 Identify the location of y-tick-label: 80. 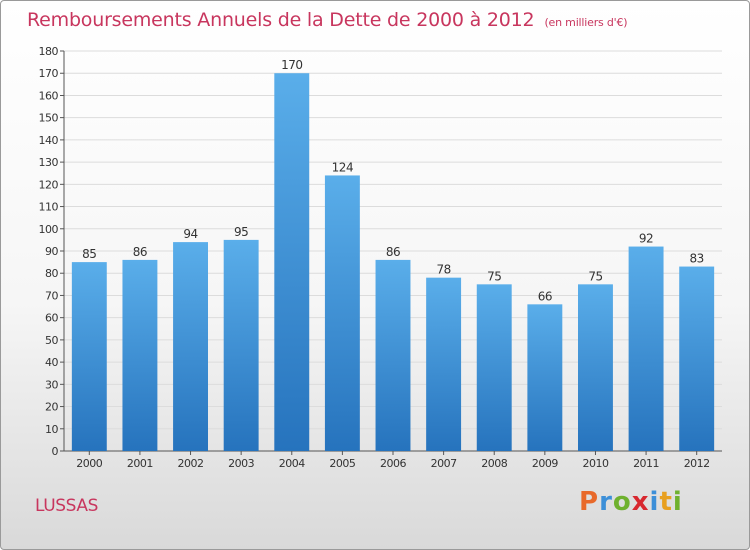
(51, 273).